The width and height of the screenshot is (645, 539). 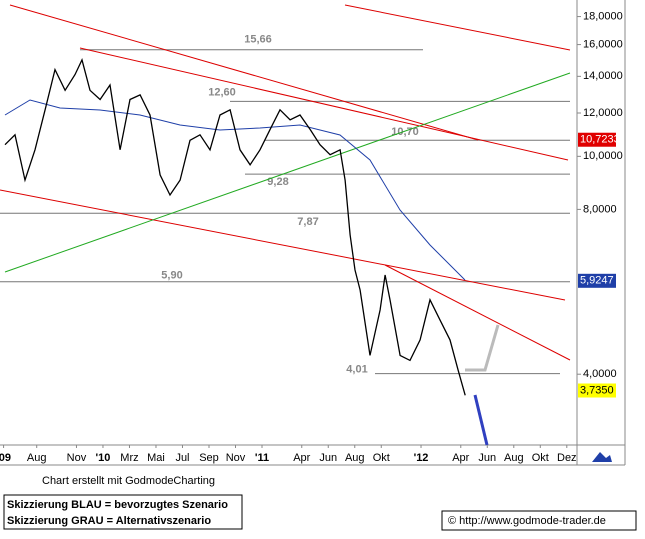 I want to click on y-tick-label: 18,0000, so click(x=603, y=16).